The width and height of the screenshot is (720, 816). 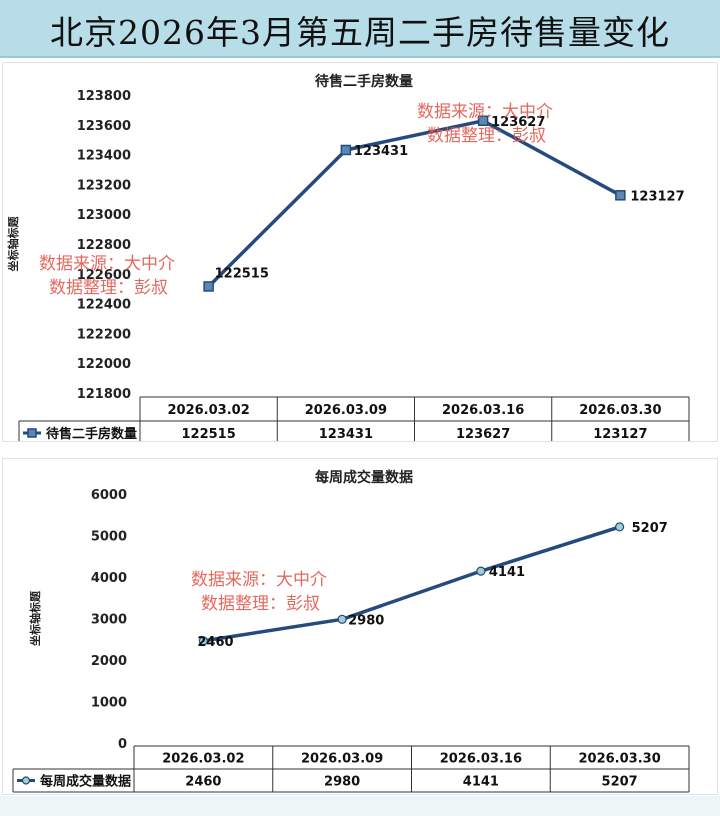 What do you see at coordinates (203, 782) in the screenshot?
I see `table-value-cell: 2460` at bounding box center [203, 782].